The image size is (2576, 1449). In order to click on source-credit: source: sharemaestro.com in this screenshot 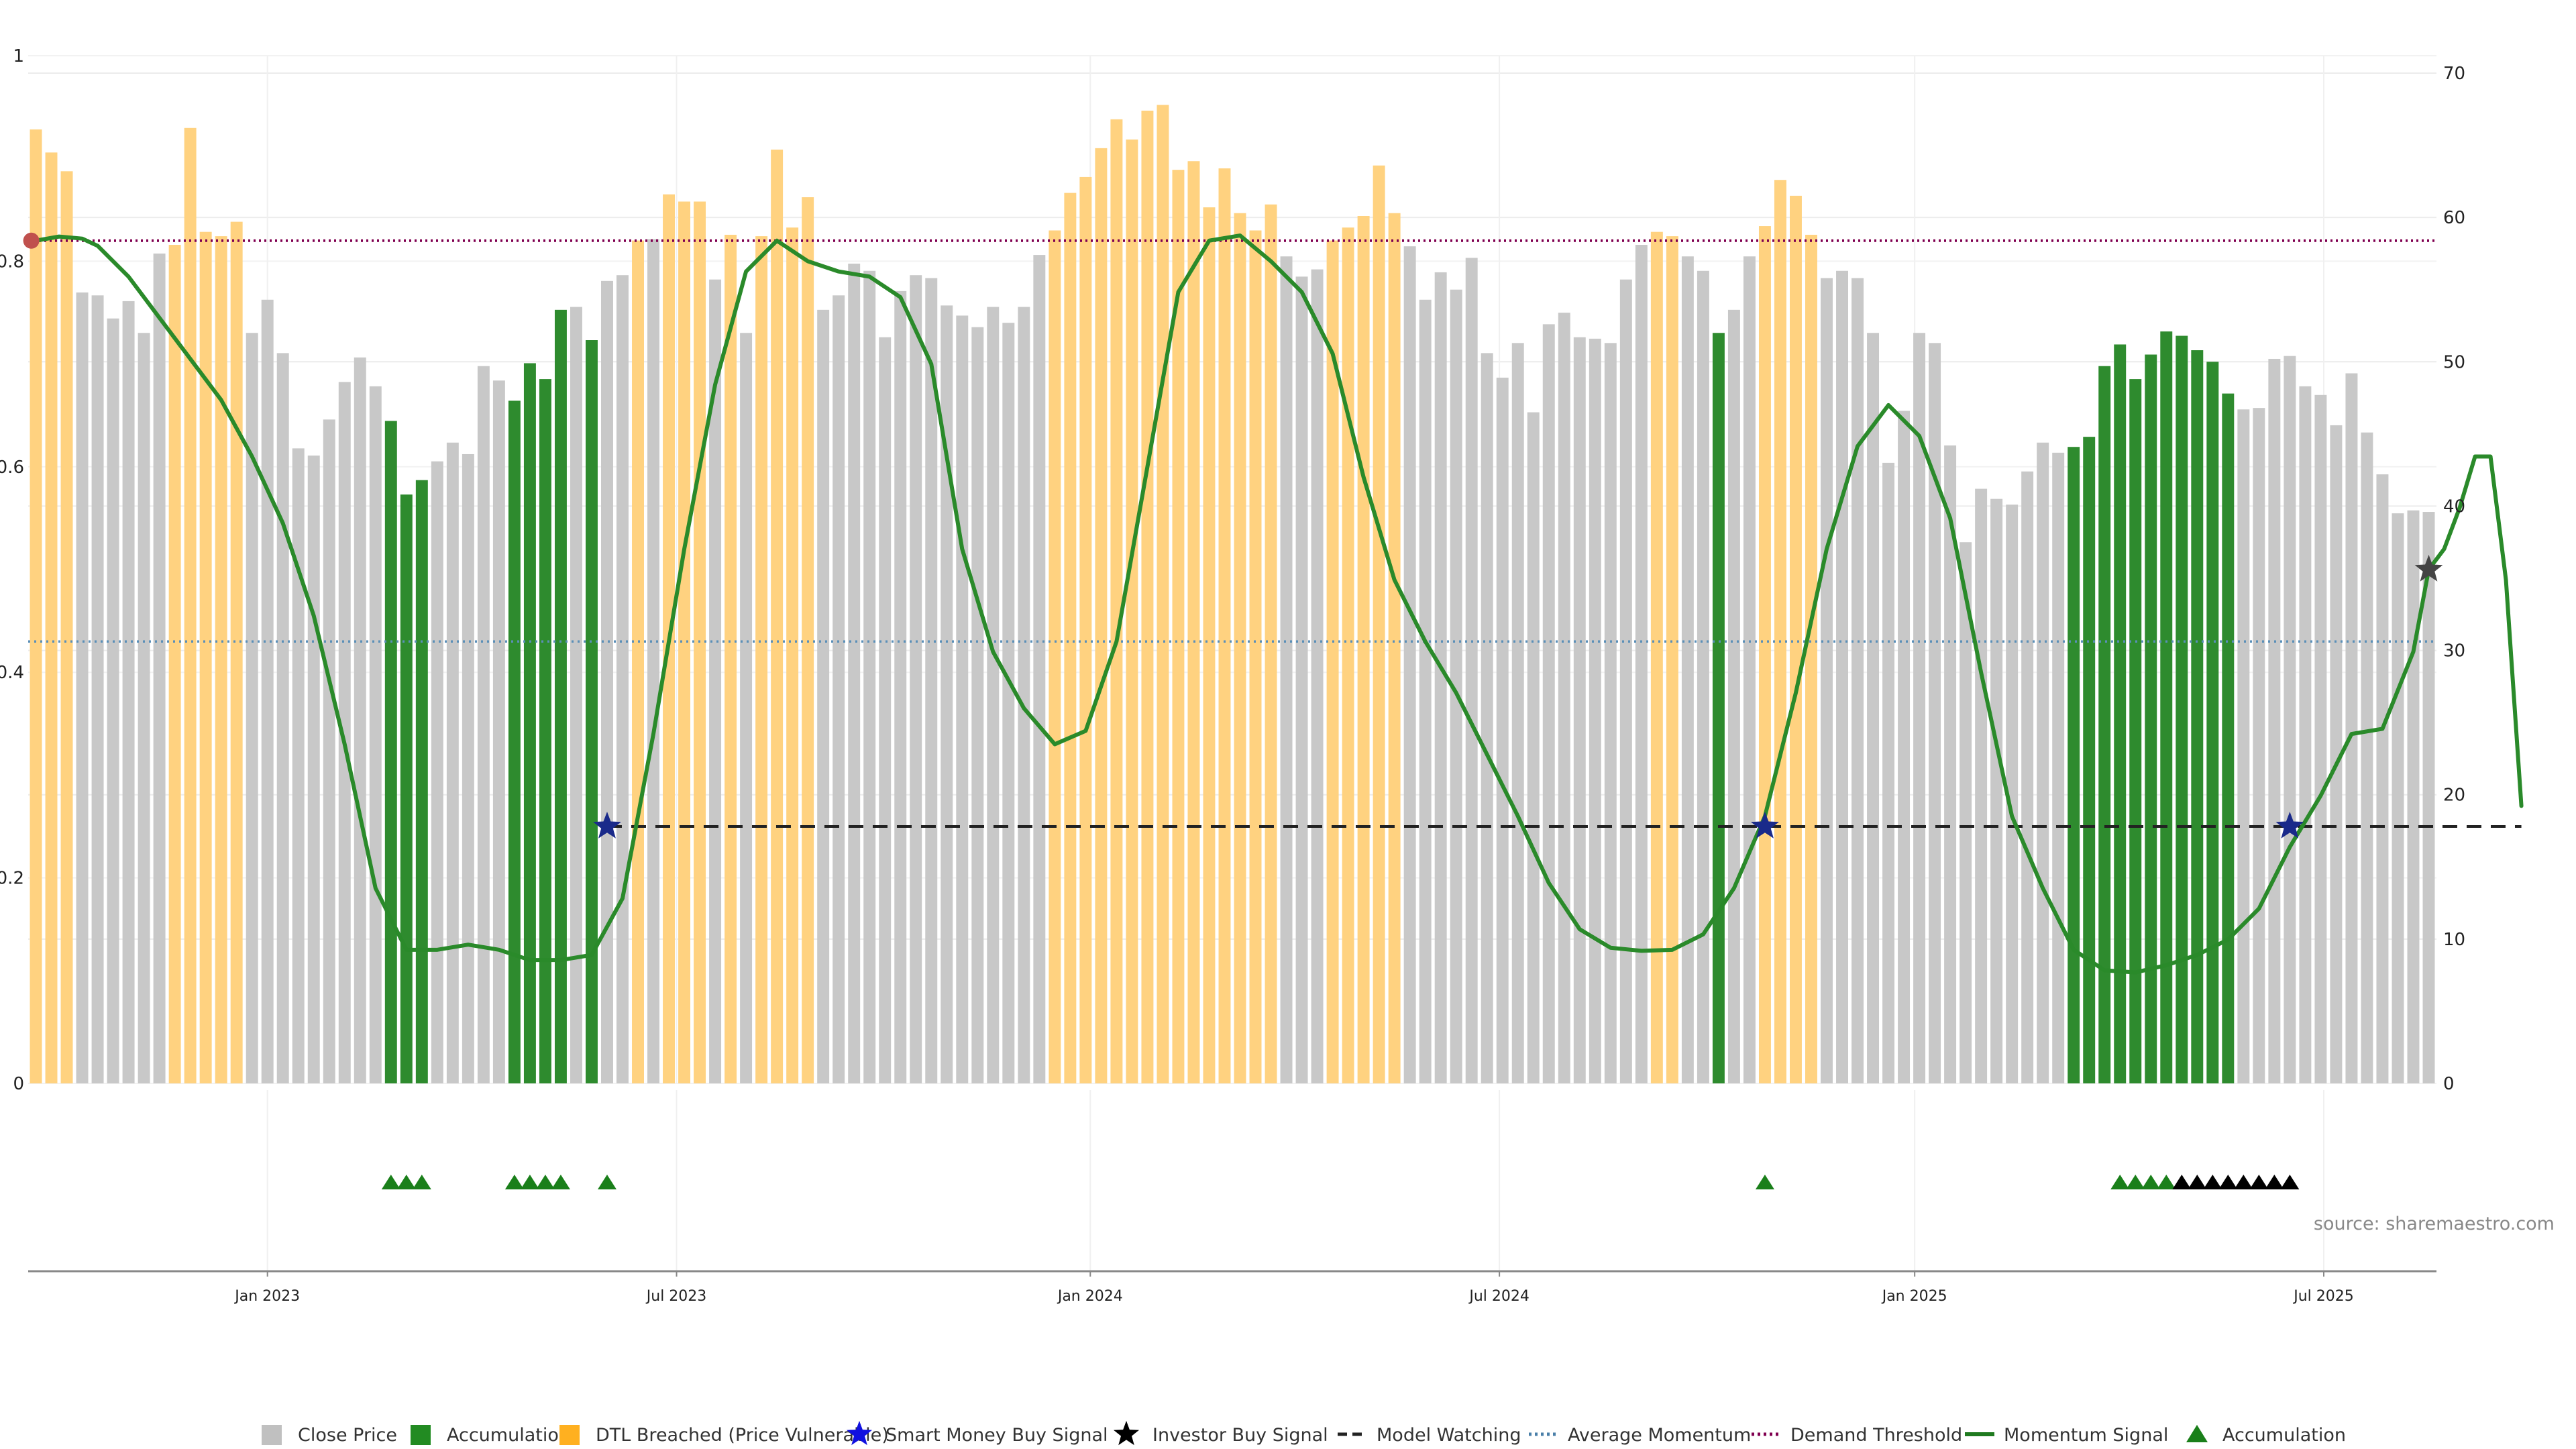, I will do `click(2434, 1224)`.